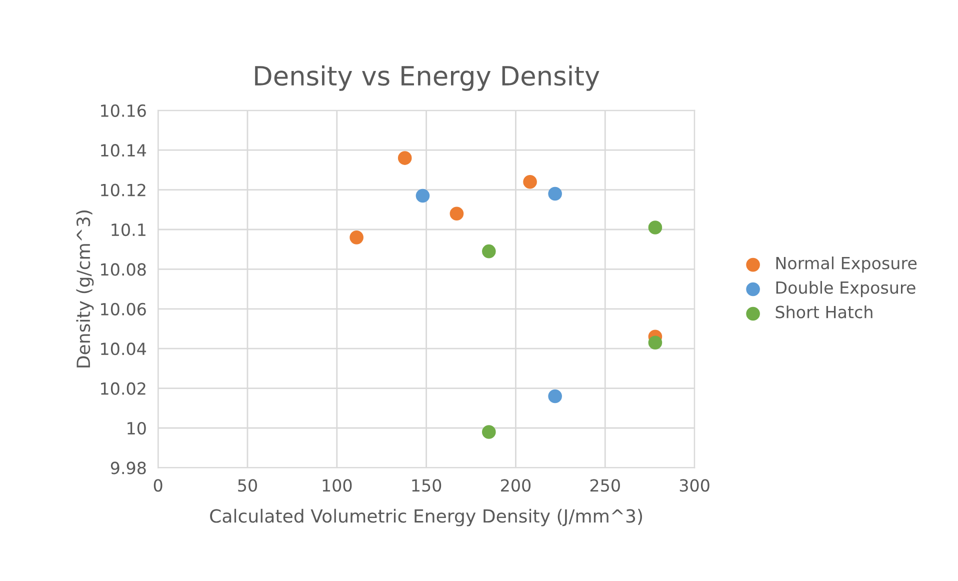  What do you see at coordinates (123, 150) in the screenshot?
I see `y-tick-label: 10.14` at bounding box center [123, 150].